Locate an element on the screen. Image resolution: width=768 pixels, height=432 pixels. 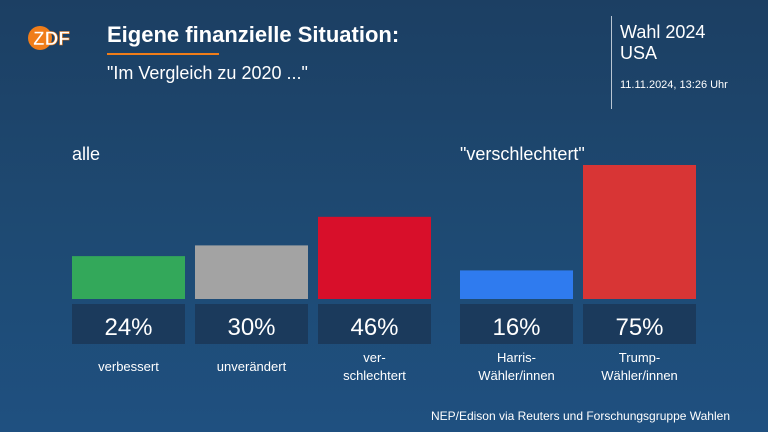
category-label-0-0: verbessert is located at coordinates (128, 366).